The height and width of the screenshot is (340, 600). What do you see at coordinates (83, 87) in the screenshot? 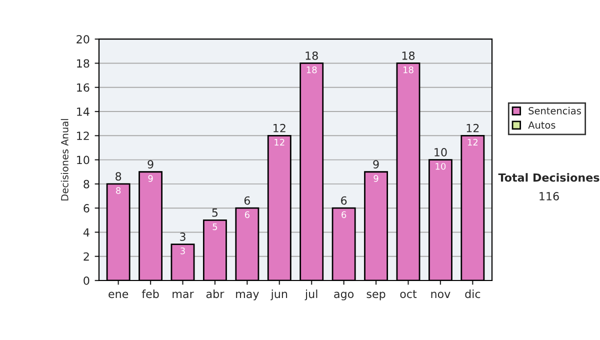
I see `y-tick-label: 16` at bounding box center [83, 87].